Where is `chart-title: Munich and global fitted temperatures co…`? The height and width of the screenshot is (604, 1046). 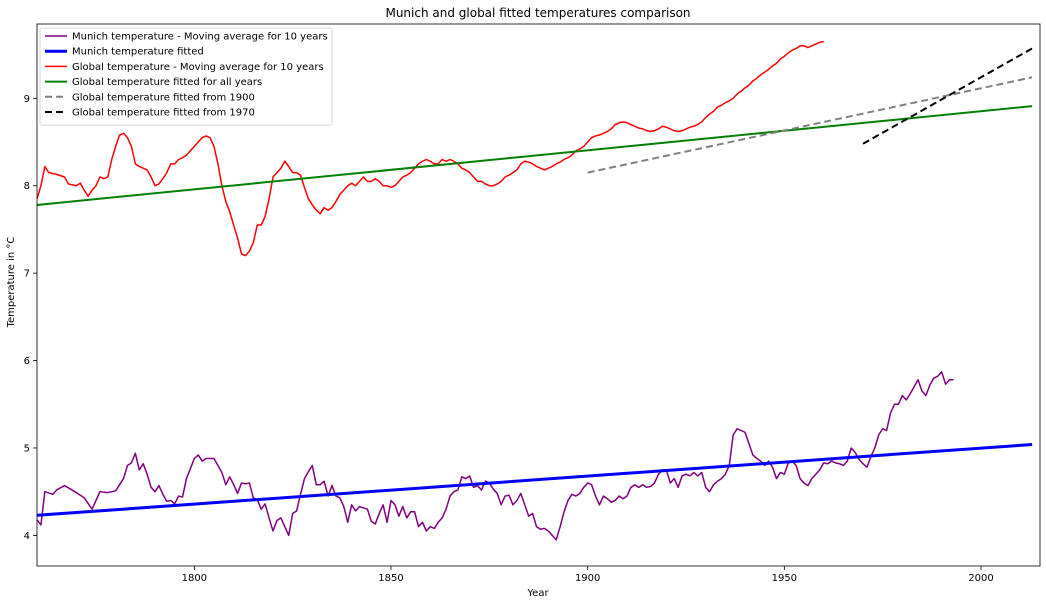 chart-title: Munich and global fitted temperatures co… is located at coordinates (537, 13).